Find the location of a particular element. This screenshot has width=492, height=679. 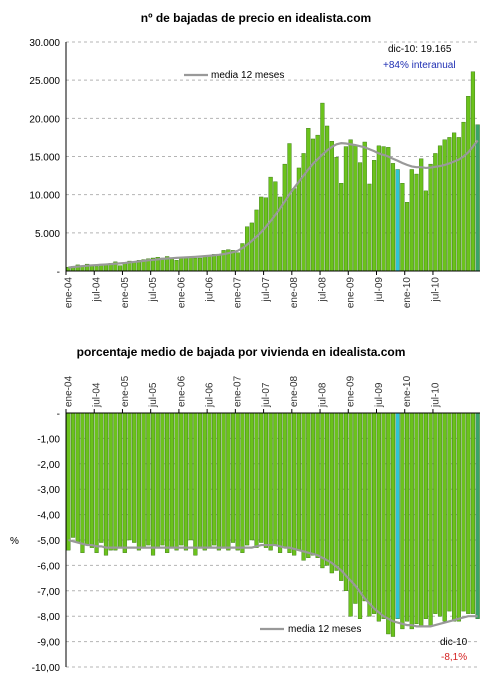

x-tick-label: ene-06 is located at coordinates (181, 293).